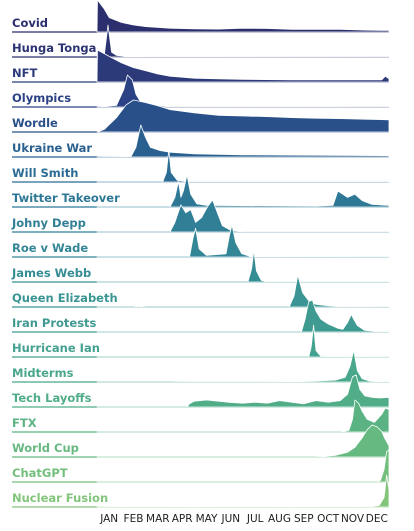  What do you see at coordinates (243, 316) in the screenshot?
I see `ridge-iran-protests` at bounding box center [243, 316].